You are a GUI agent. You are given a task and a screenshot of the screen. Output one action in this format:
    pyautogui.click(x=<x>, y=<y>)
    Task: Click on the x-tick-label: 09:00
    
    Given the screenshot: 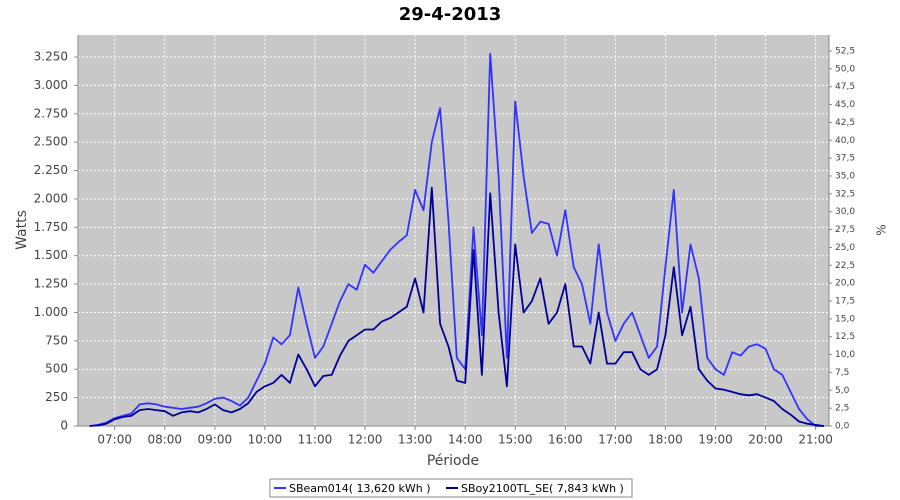 What is the action you would take?
    pyautogui.click(x=215, y=440)
    